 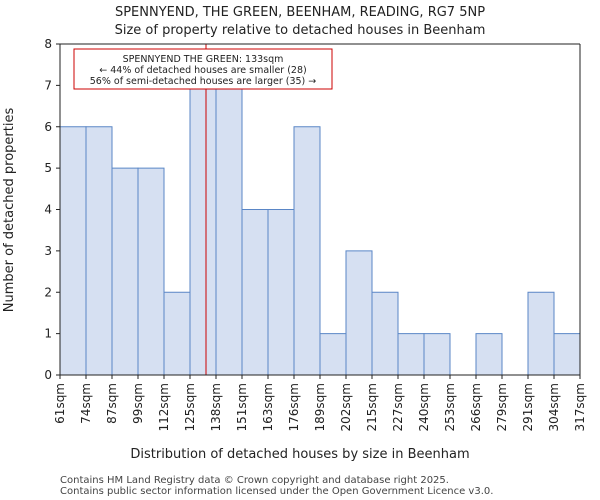 What do you see at coordinates (359, 313) in the screenshot?
I see `bar-202sqm` at bounding box center [359, 313].